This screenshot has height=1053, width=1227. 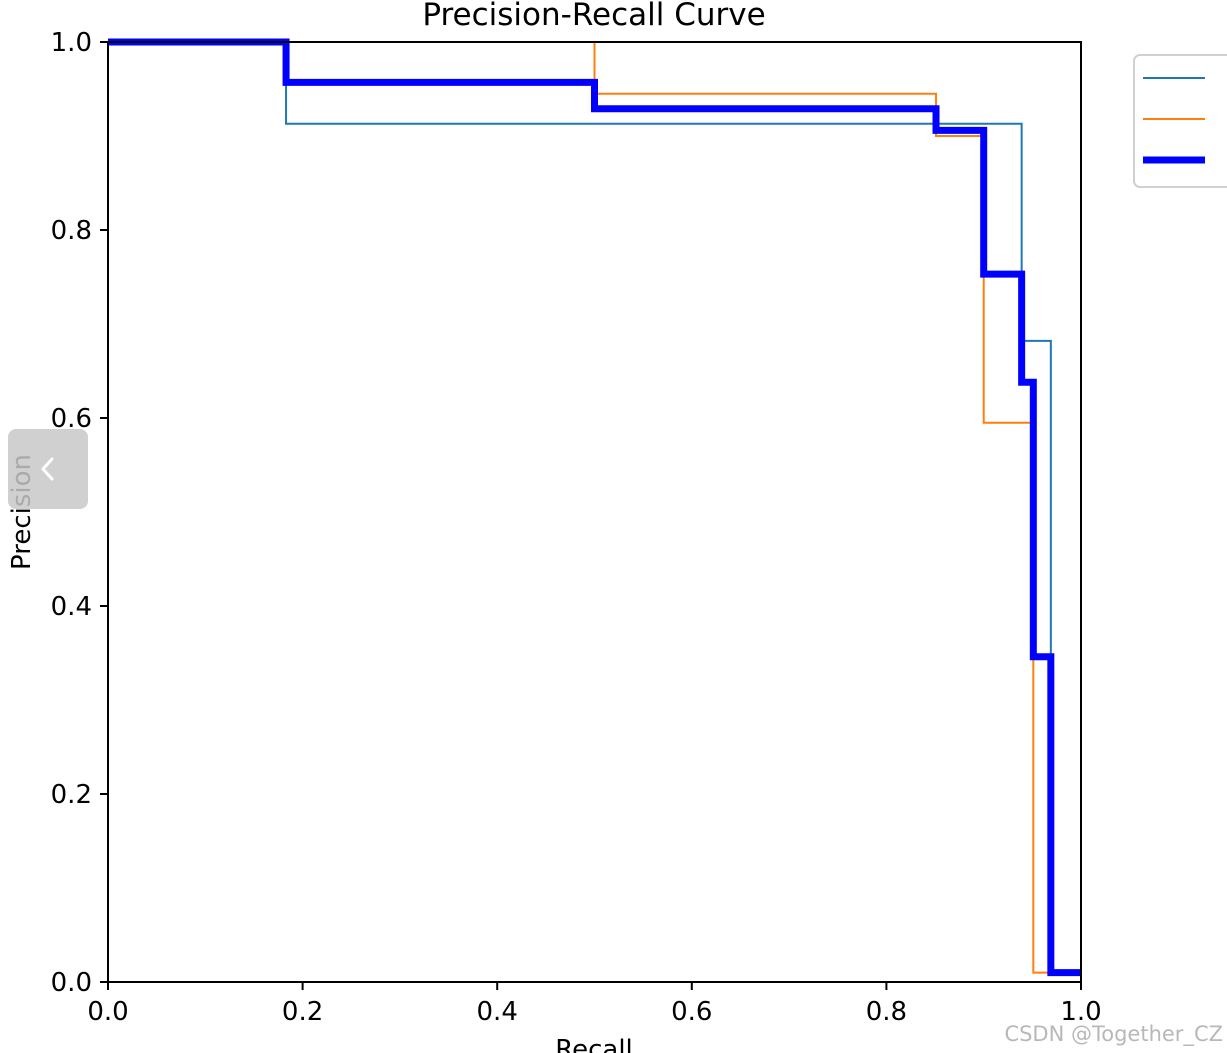 What do you see at coordinates (691, 1012) in the screenshot?
I see `x-tick-label: 0.6` at bounding box center [691, 1012].